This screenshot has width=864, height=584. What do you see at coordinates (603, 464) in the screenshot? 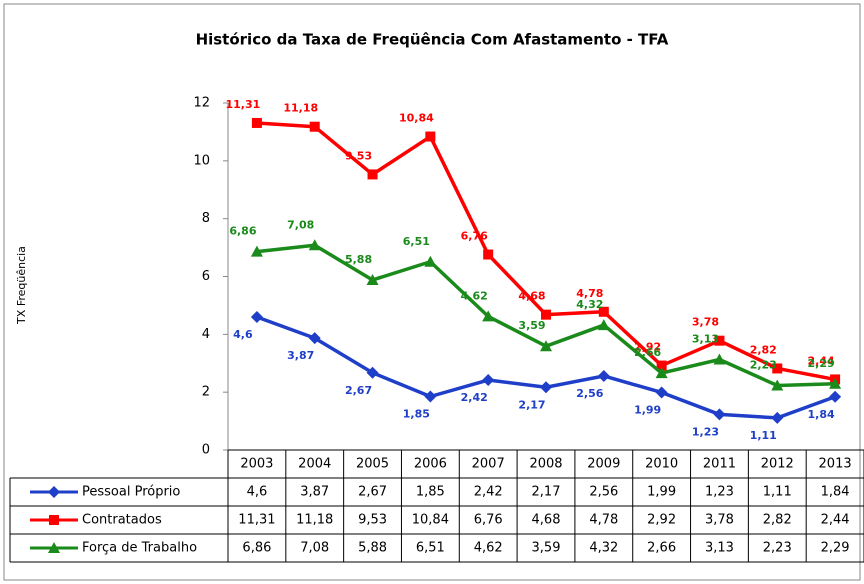
I see `x-tick-label: 2009` at bounding box center [603, 464].